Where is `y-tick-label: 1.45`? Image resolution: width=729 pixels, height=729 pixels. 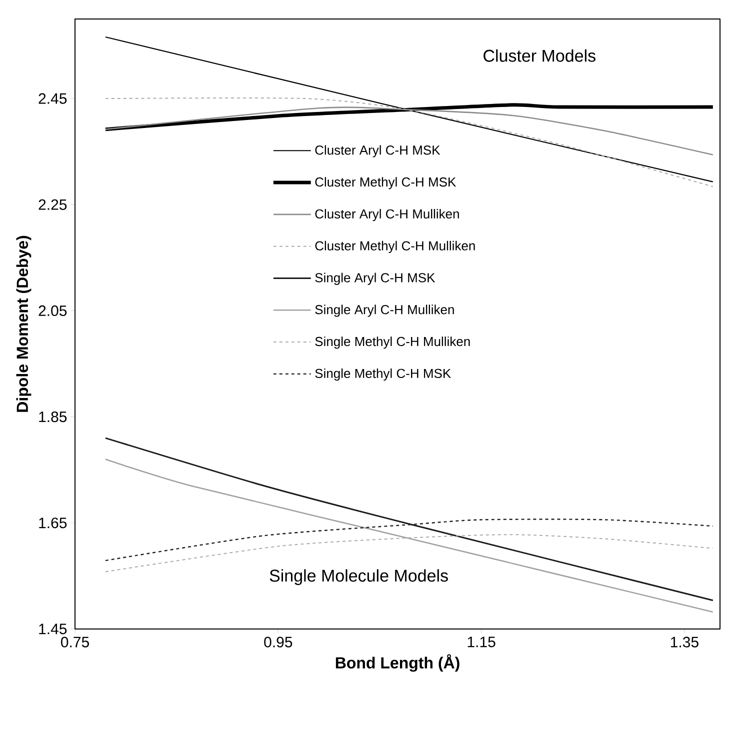 y-tick-label: 1.45 is located at coordinates (53, 629).